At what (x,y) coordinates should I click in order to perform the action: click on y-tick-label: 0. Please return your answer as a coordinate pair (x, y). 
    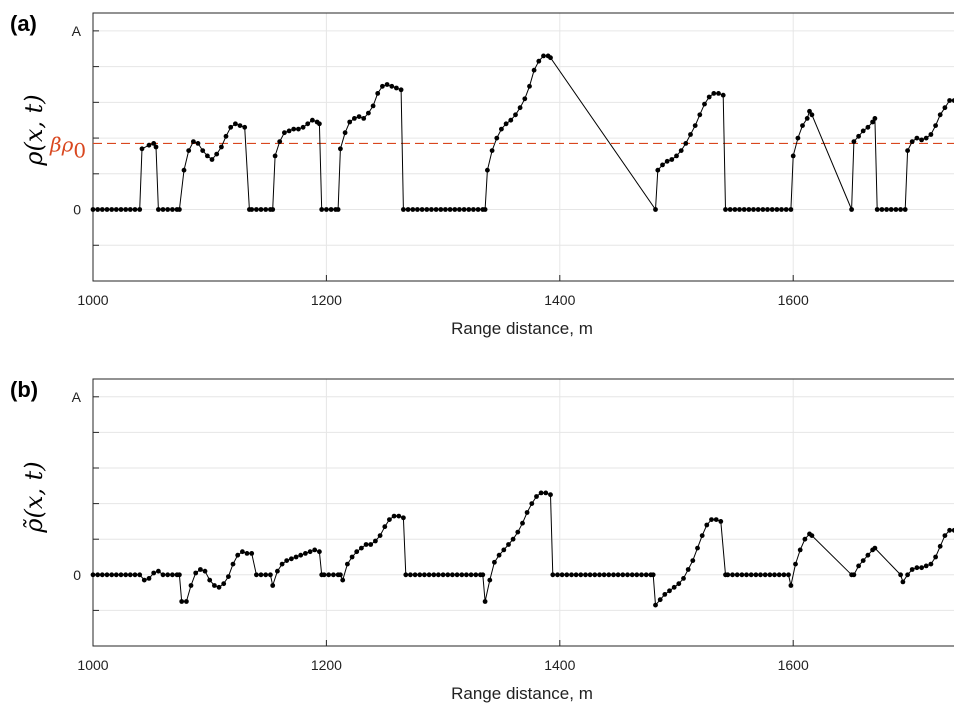
    Looking at the image, I should click on (77, 210).